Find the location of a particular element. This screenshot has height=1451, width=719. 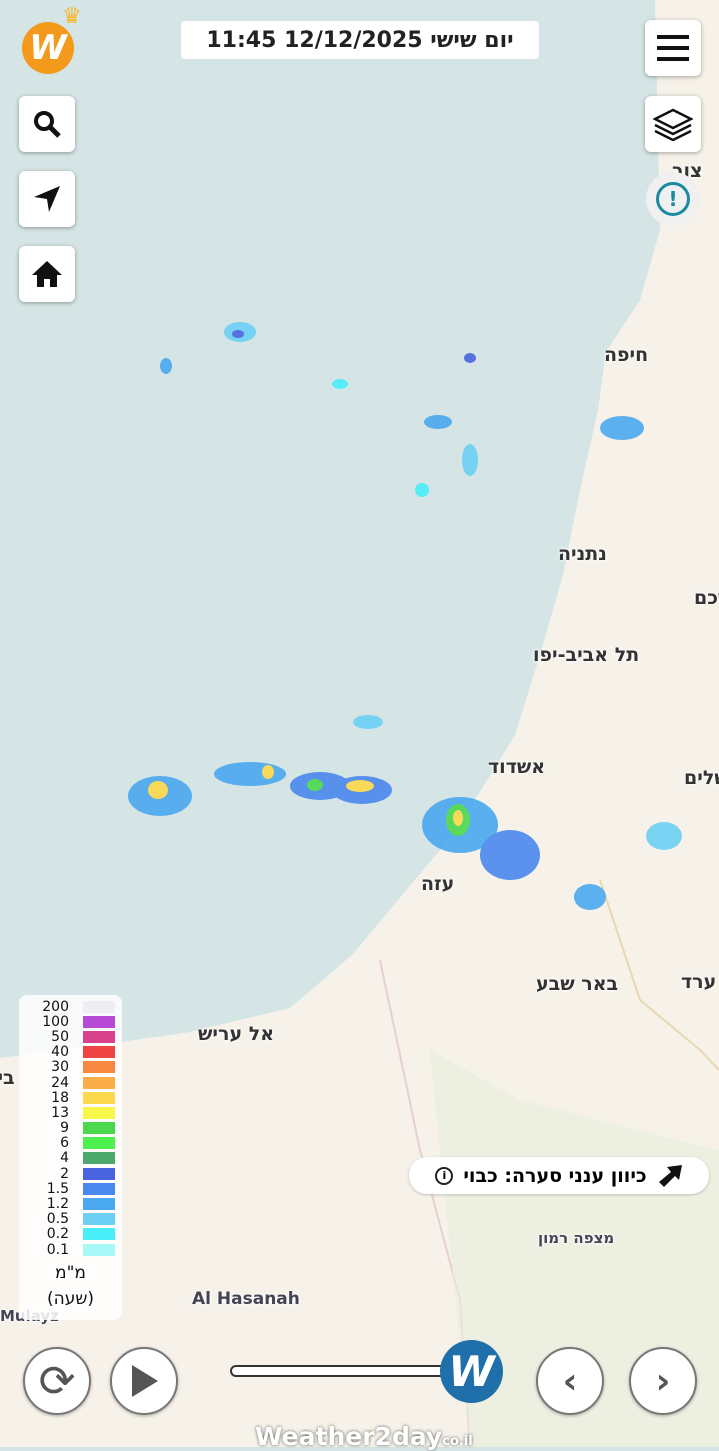

legend-unit-time: (שעה) is located at coordinates (70, 1299).